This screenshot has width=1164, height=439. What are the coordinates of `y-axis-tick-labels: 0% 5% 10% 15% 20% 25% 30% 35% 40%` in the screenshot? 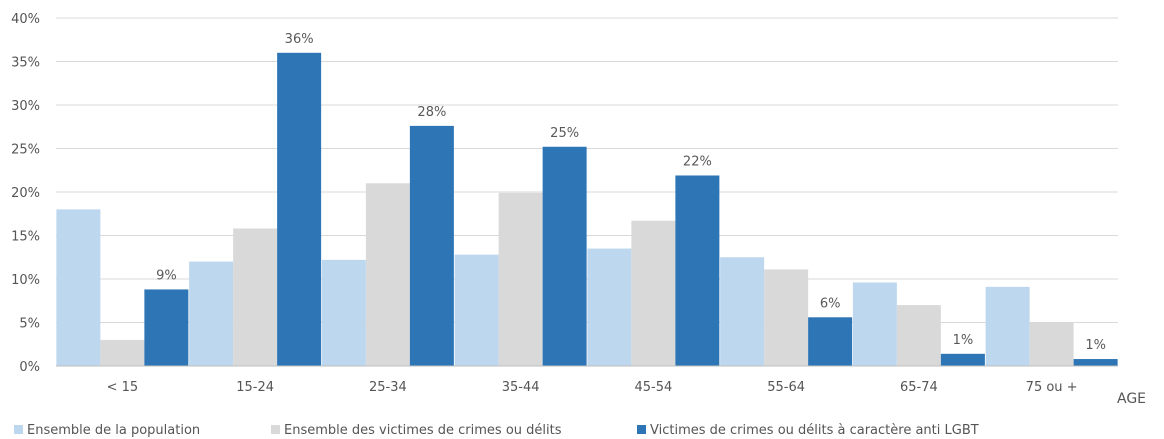 It's located at (25, 193).